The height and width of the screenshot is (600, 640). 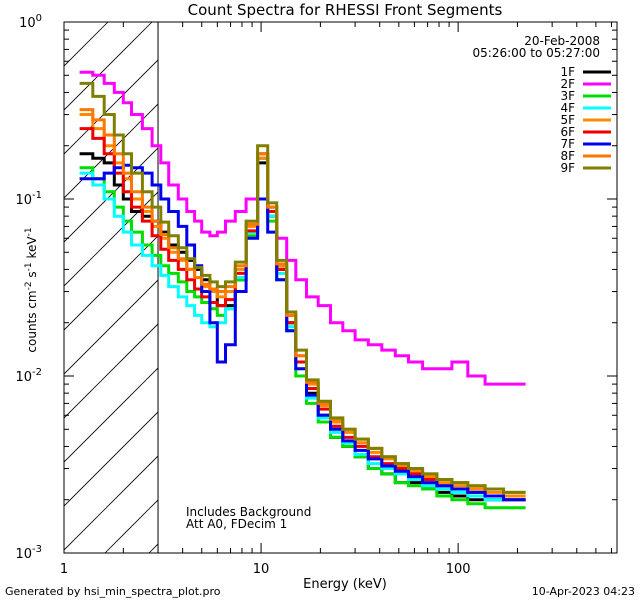 I want to click on generated-by-footer: Generated by hsi_min_spectra_plot.pro, so click(x=113, y=591).